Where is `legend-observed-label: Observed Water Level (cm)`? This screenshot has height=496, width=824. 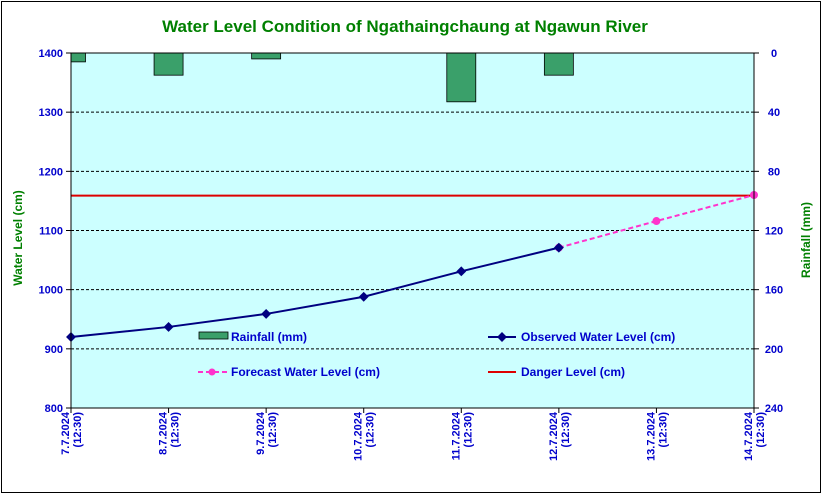
legend-observed-label: Observed Water Level (cm) is located at coordinates (598, 337).